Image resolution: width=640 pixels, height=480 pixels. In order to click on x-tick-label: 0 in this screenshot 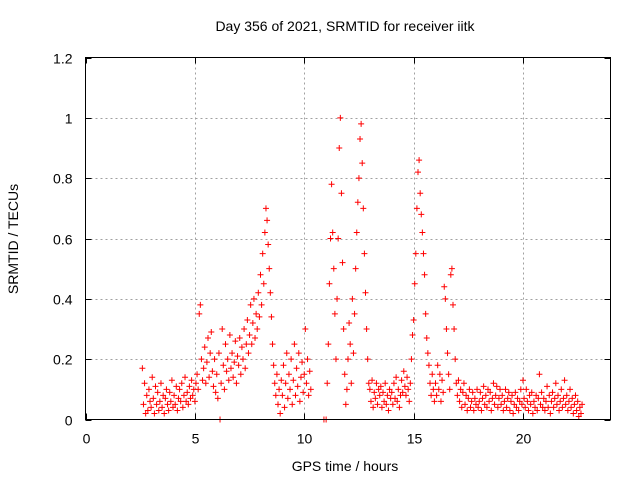, I will do `click(87, 439)`.